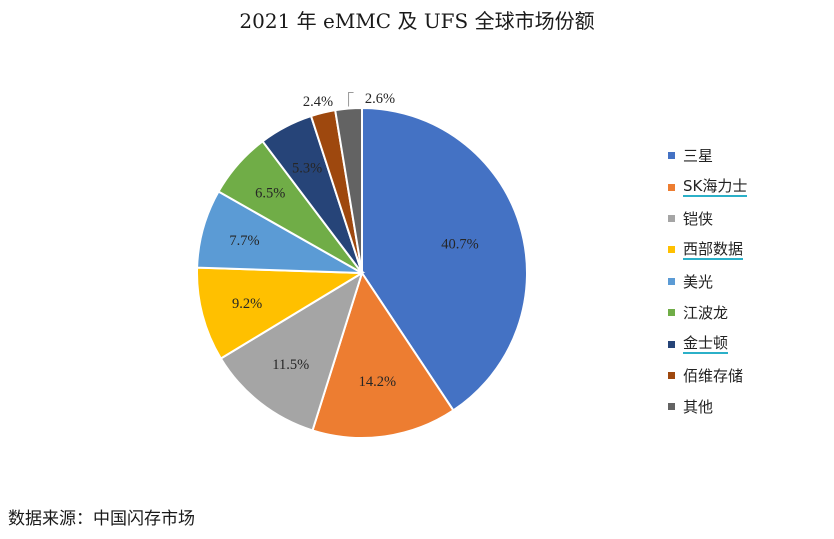  I want to click on leader-line-other, so click(351, 99).